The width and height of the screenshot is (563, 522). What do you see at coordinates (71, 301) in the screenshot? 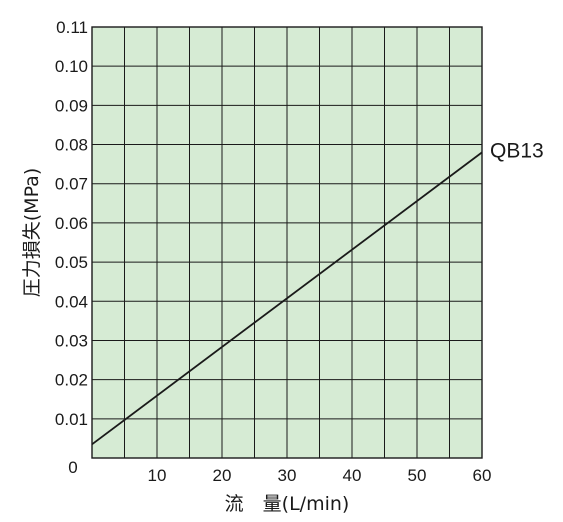
I see `y-tick-label: 0.04` at bounding box center [71, 301].